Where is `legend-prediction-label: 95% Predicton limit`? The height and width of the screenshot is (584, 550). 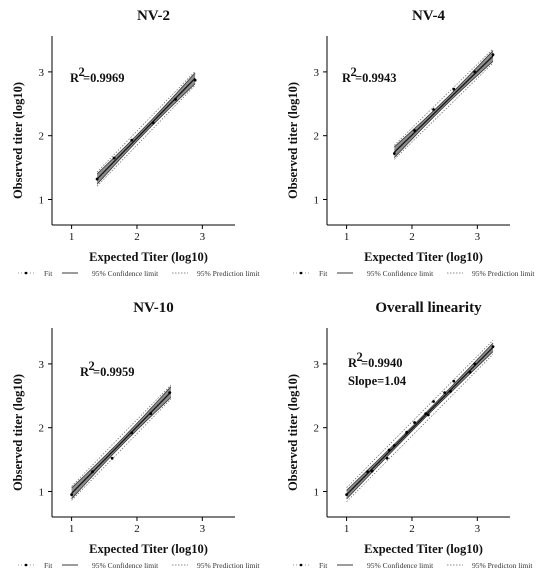
legend-prediction-label: 95% Predicton limit is located at coordinates (502, 565).